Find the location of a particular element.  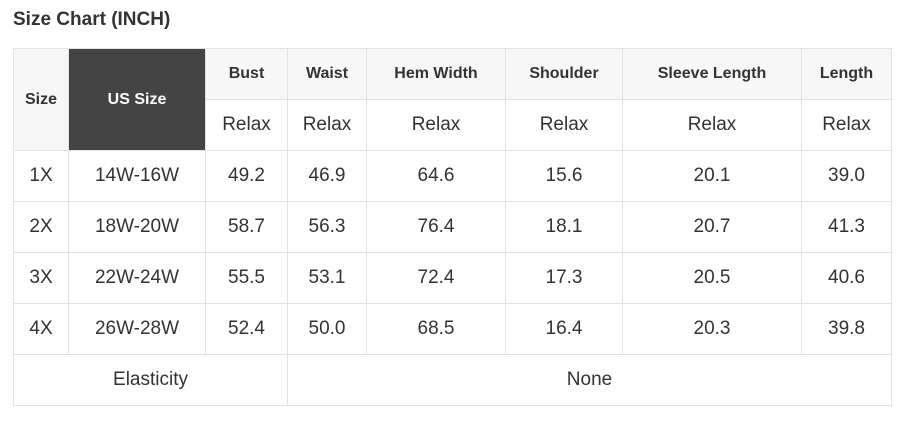

table-cell: 49.2 is located at coordinates (246, 176).